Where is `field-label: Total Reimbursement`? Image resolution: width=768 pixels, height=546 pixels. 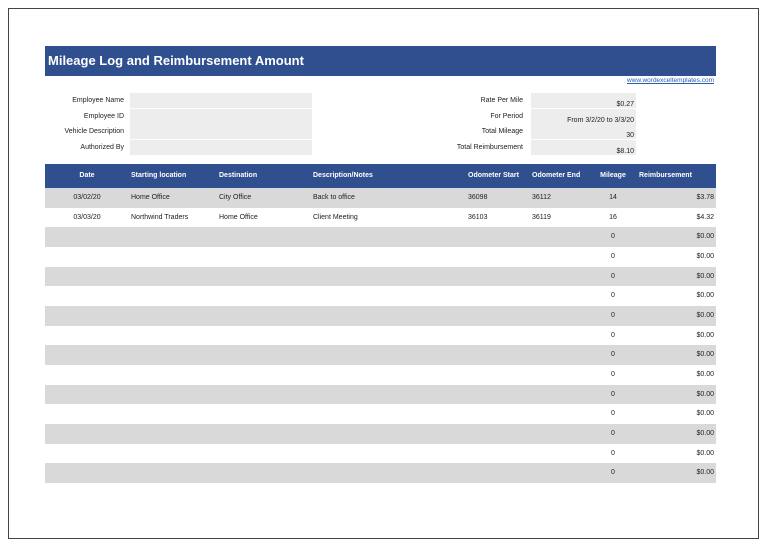
field-label: Total Reimbursement is located at coordinates (489, 148).